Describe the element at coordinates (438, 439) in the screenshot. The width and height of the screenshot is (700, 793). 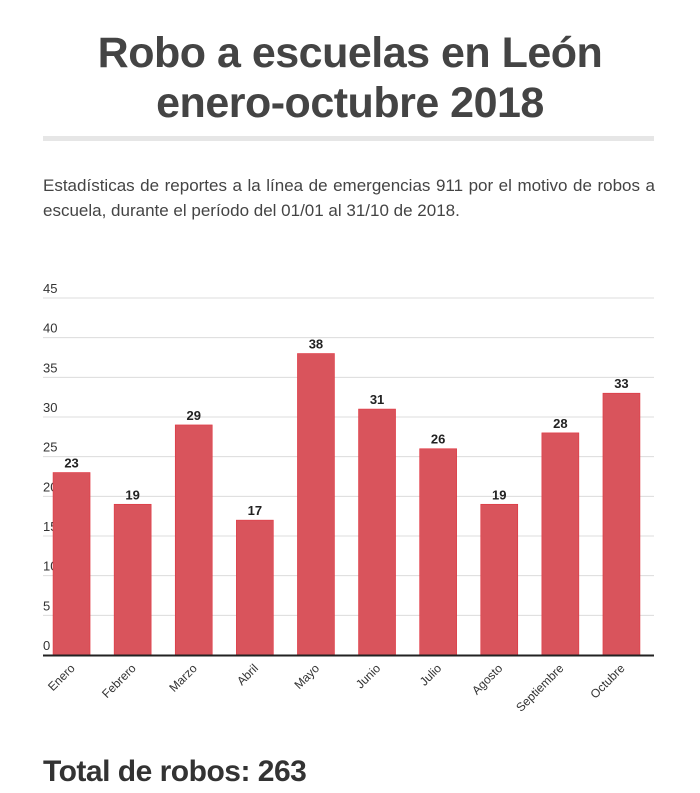
I see `data-label: 26` at that location.